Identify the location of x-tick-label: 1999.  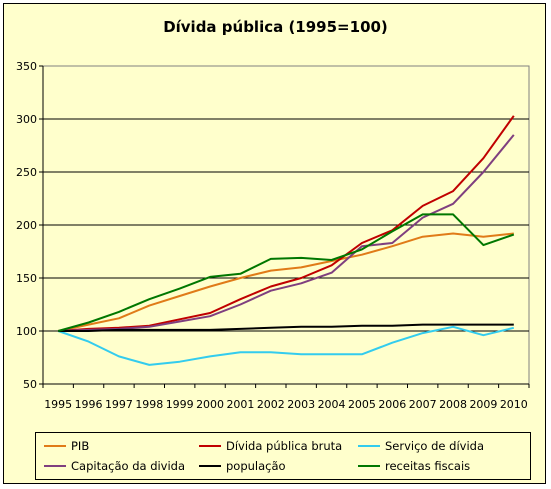
(180, 404).